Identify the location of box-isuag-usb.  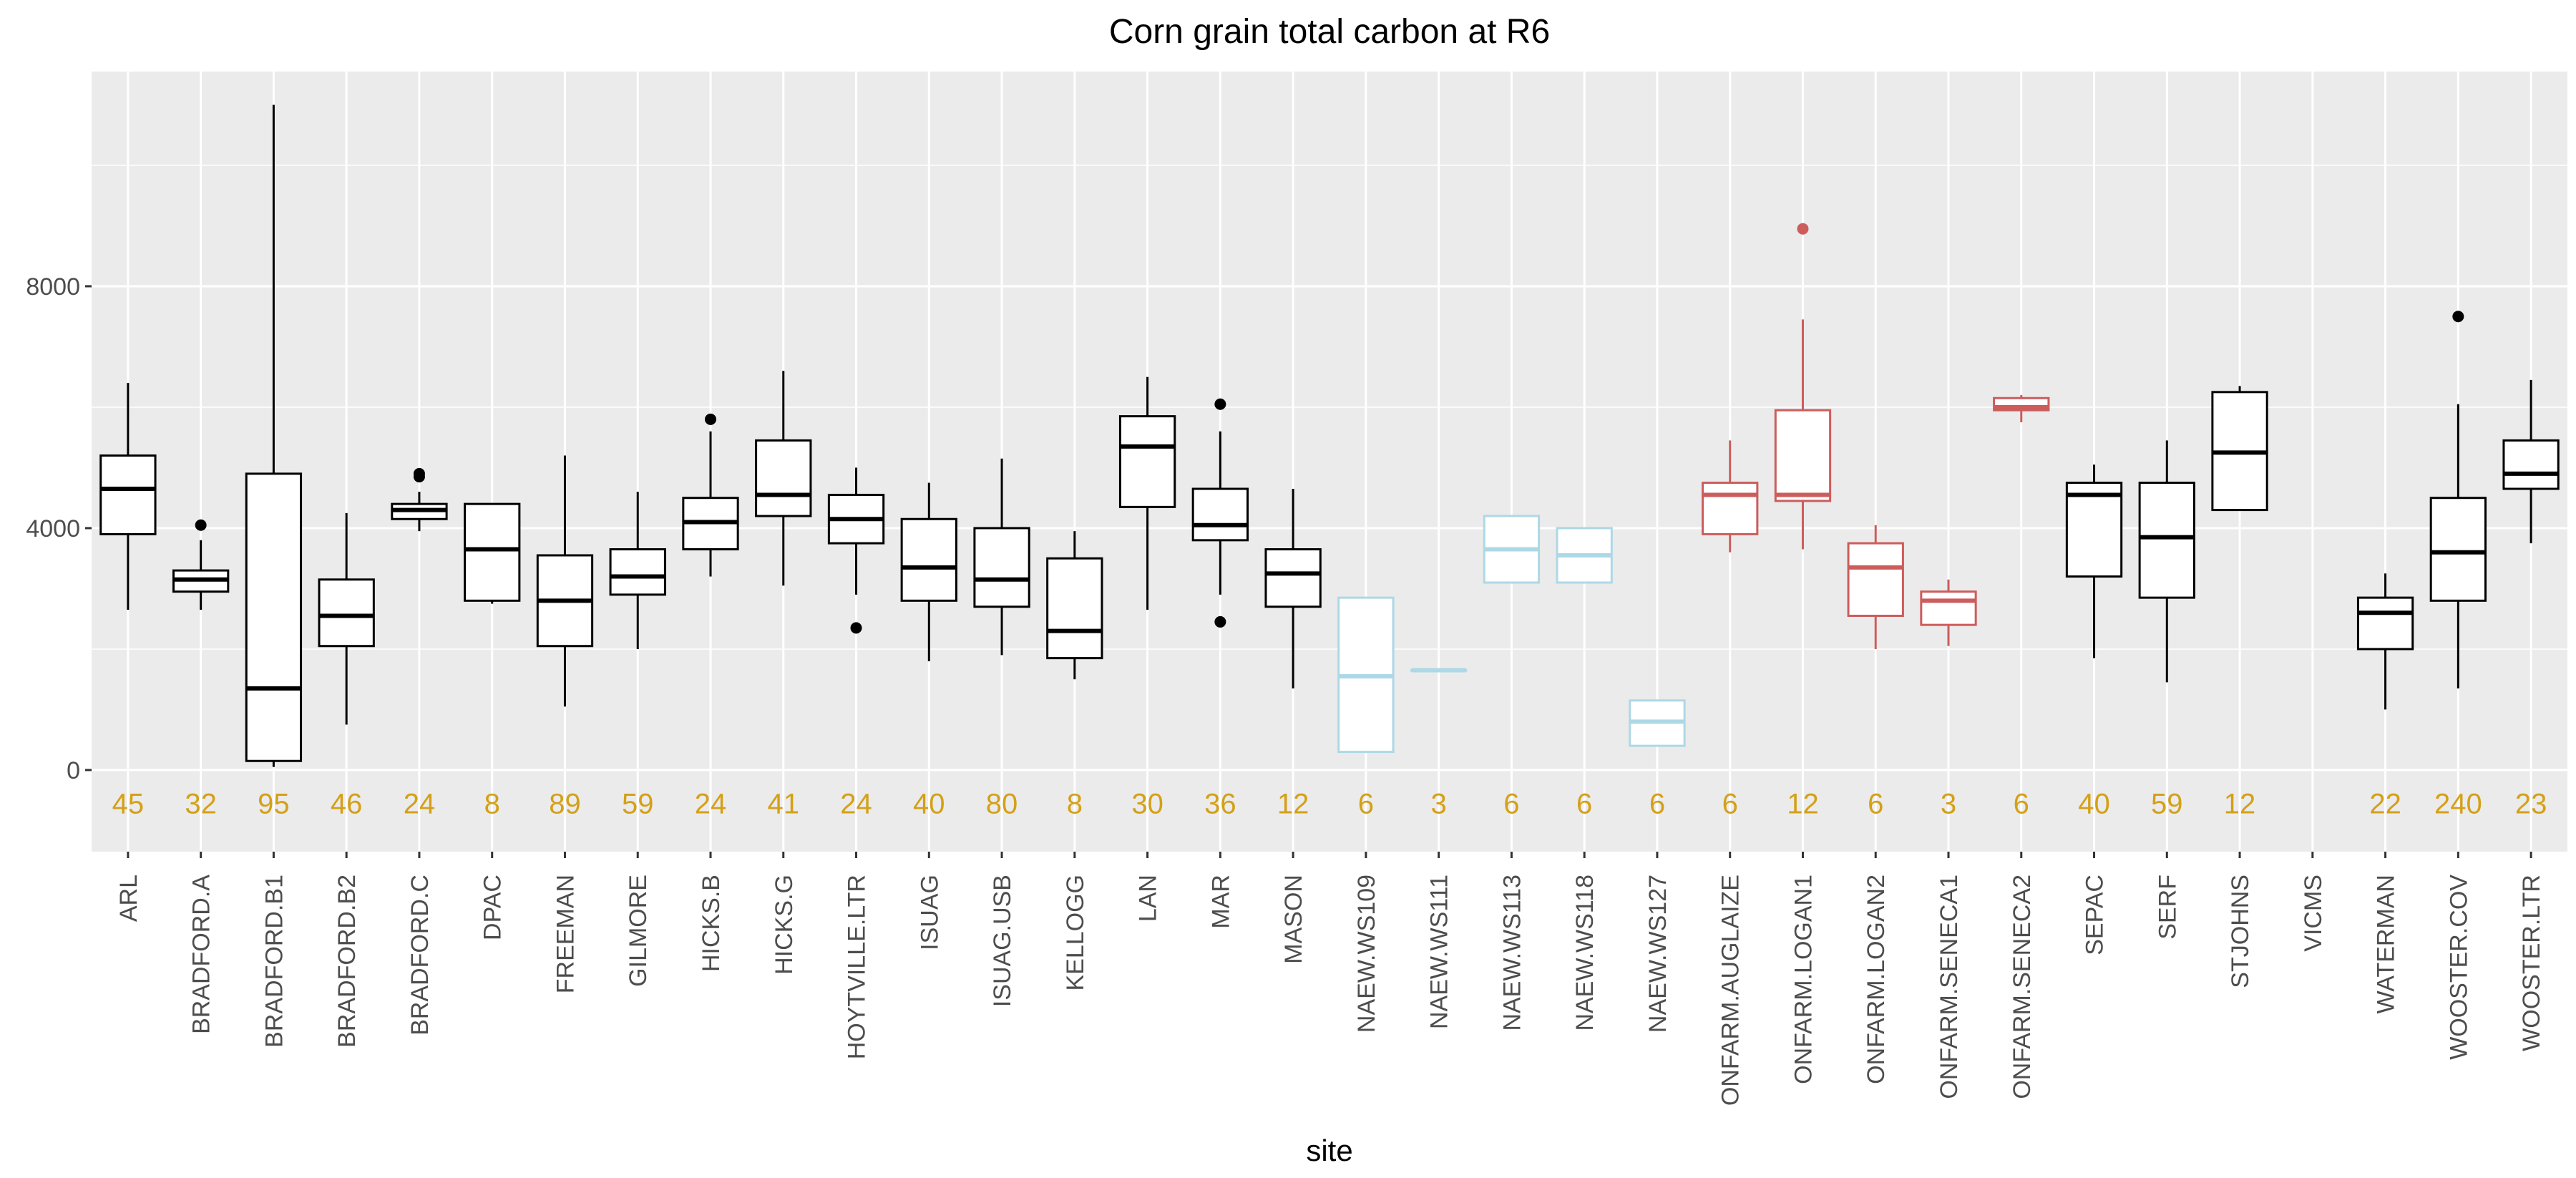
(1001, 557).